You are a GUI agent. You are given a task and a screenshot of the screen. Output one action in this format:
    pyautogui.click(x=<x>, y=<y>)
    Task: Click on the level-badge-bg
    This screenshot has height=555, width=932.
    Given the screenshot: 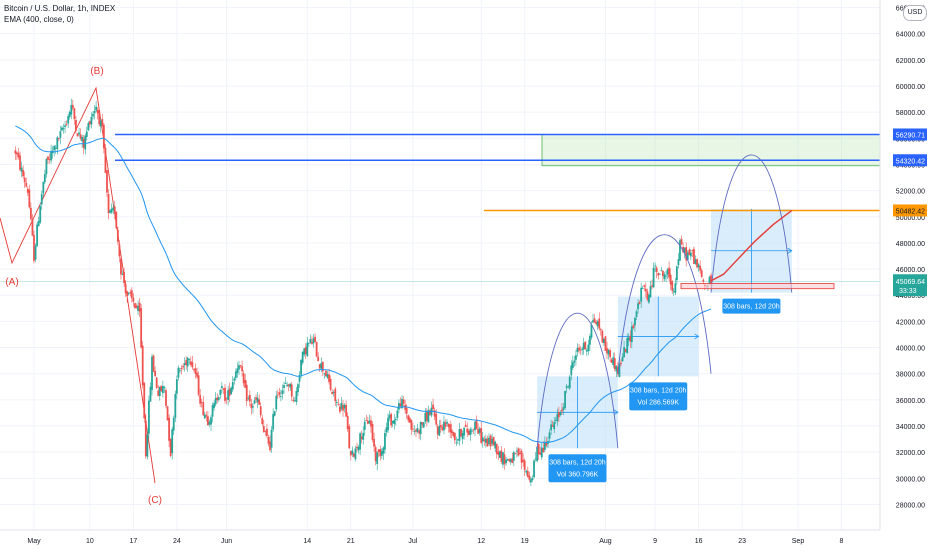 What is the action you would take?
    pyautogui.click(x=910, y=134)
    